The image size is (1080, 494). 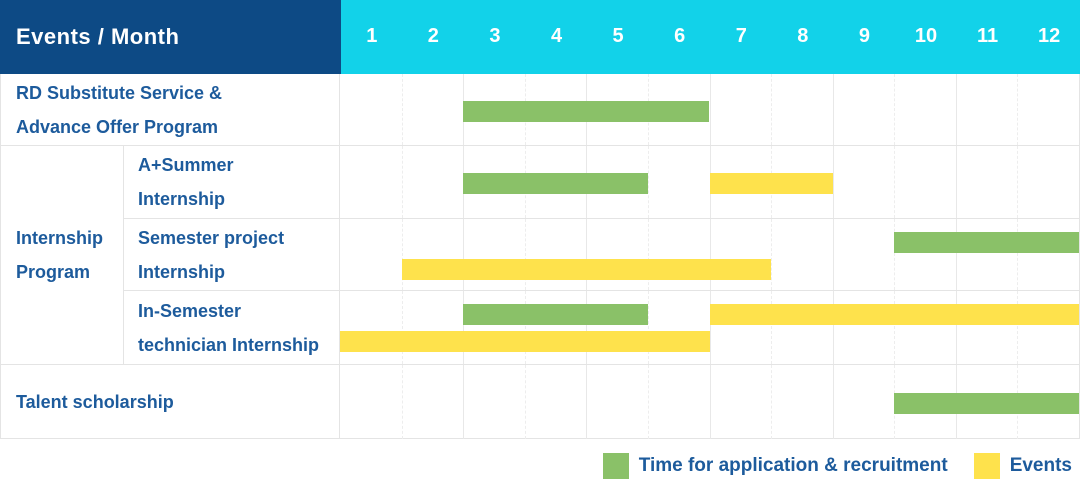 I want to click on month-header-strip: 1 2 3 4 5 6 7 8 9 10 11 12, so click(x=710, y=37).